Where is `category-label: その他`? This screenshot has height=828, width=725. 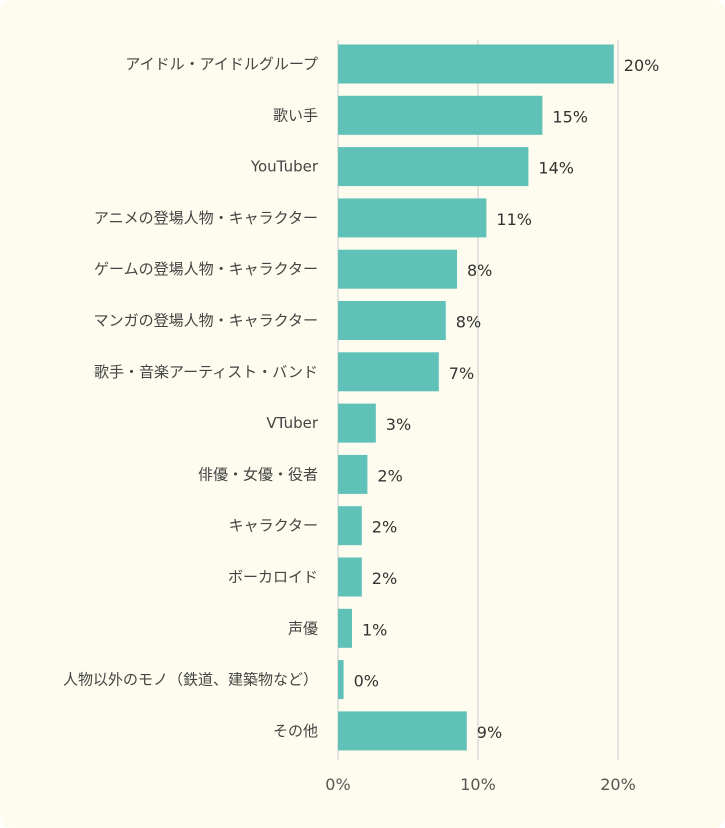 category-label: その他 is located at coordinates (295, 731).